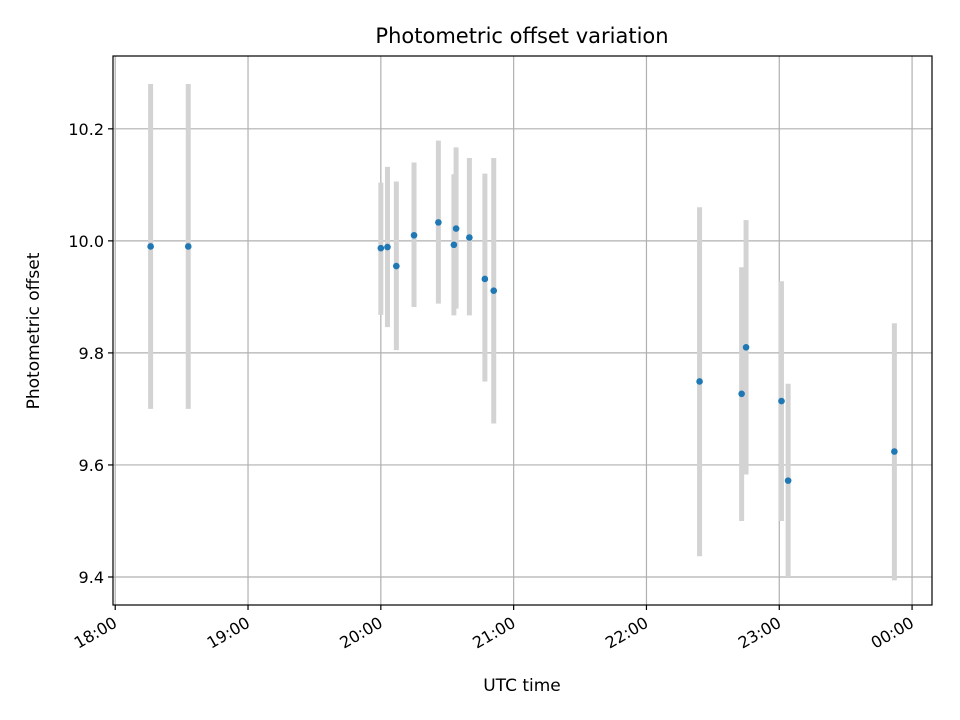 The width and height of the screenshot is (960, 720). I want to click on x-axis-label: UTC time, so click(522, 686).